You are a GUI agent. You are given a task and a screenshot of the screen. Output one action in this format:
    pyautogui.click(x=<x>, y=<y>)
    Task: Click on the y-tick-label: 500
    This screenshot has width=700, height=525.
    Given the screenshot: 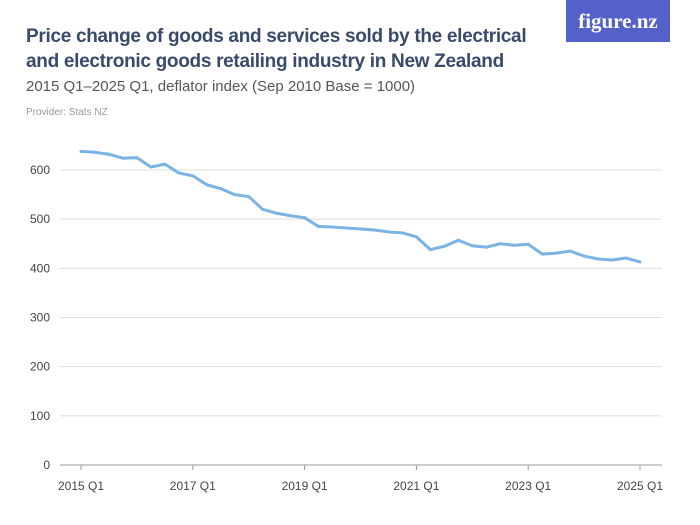 What is the action you would take?
    pyautogui.click(x=40, y=219)
    